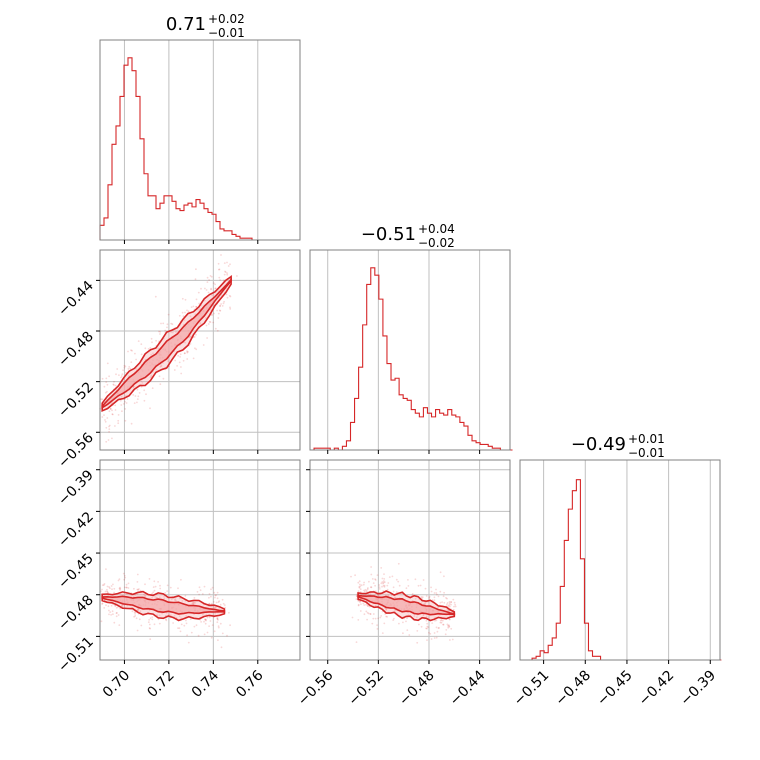 This screenshot has width=760, height=760. I want to click on diag-title-minus-0: −0.01, so click(226, 33).